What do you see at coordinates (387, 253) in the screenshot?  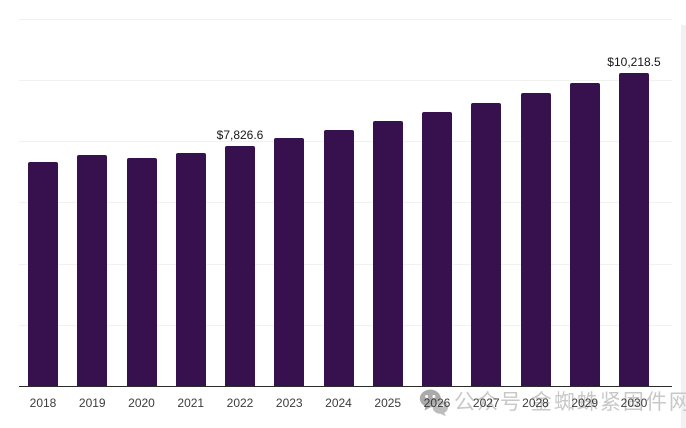 I see `bar-2025` at bounding box center [387, 253].